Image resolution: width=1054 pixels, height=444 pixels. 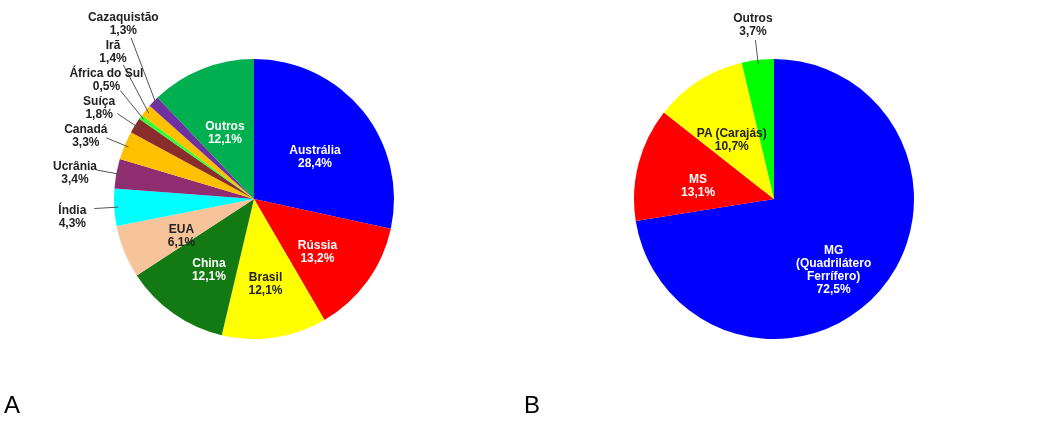 What do you see at coordinates (181, 228) in the screenshot?
I see `slice-label: EUA` at bounding box center [181, 228].